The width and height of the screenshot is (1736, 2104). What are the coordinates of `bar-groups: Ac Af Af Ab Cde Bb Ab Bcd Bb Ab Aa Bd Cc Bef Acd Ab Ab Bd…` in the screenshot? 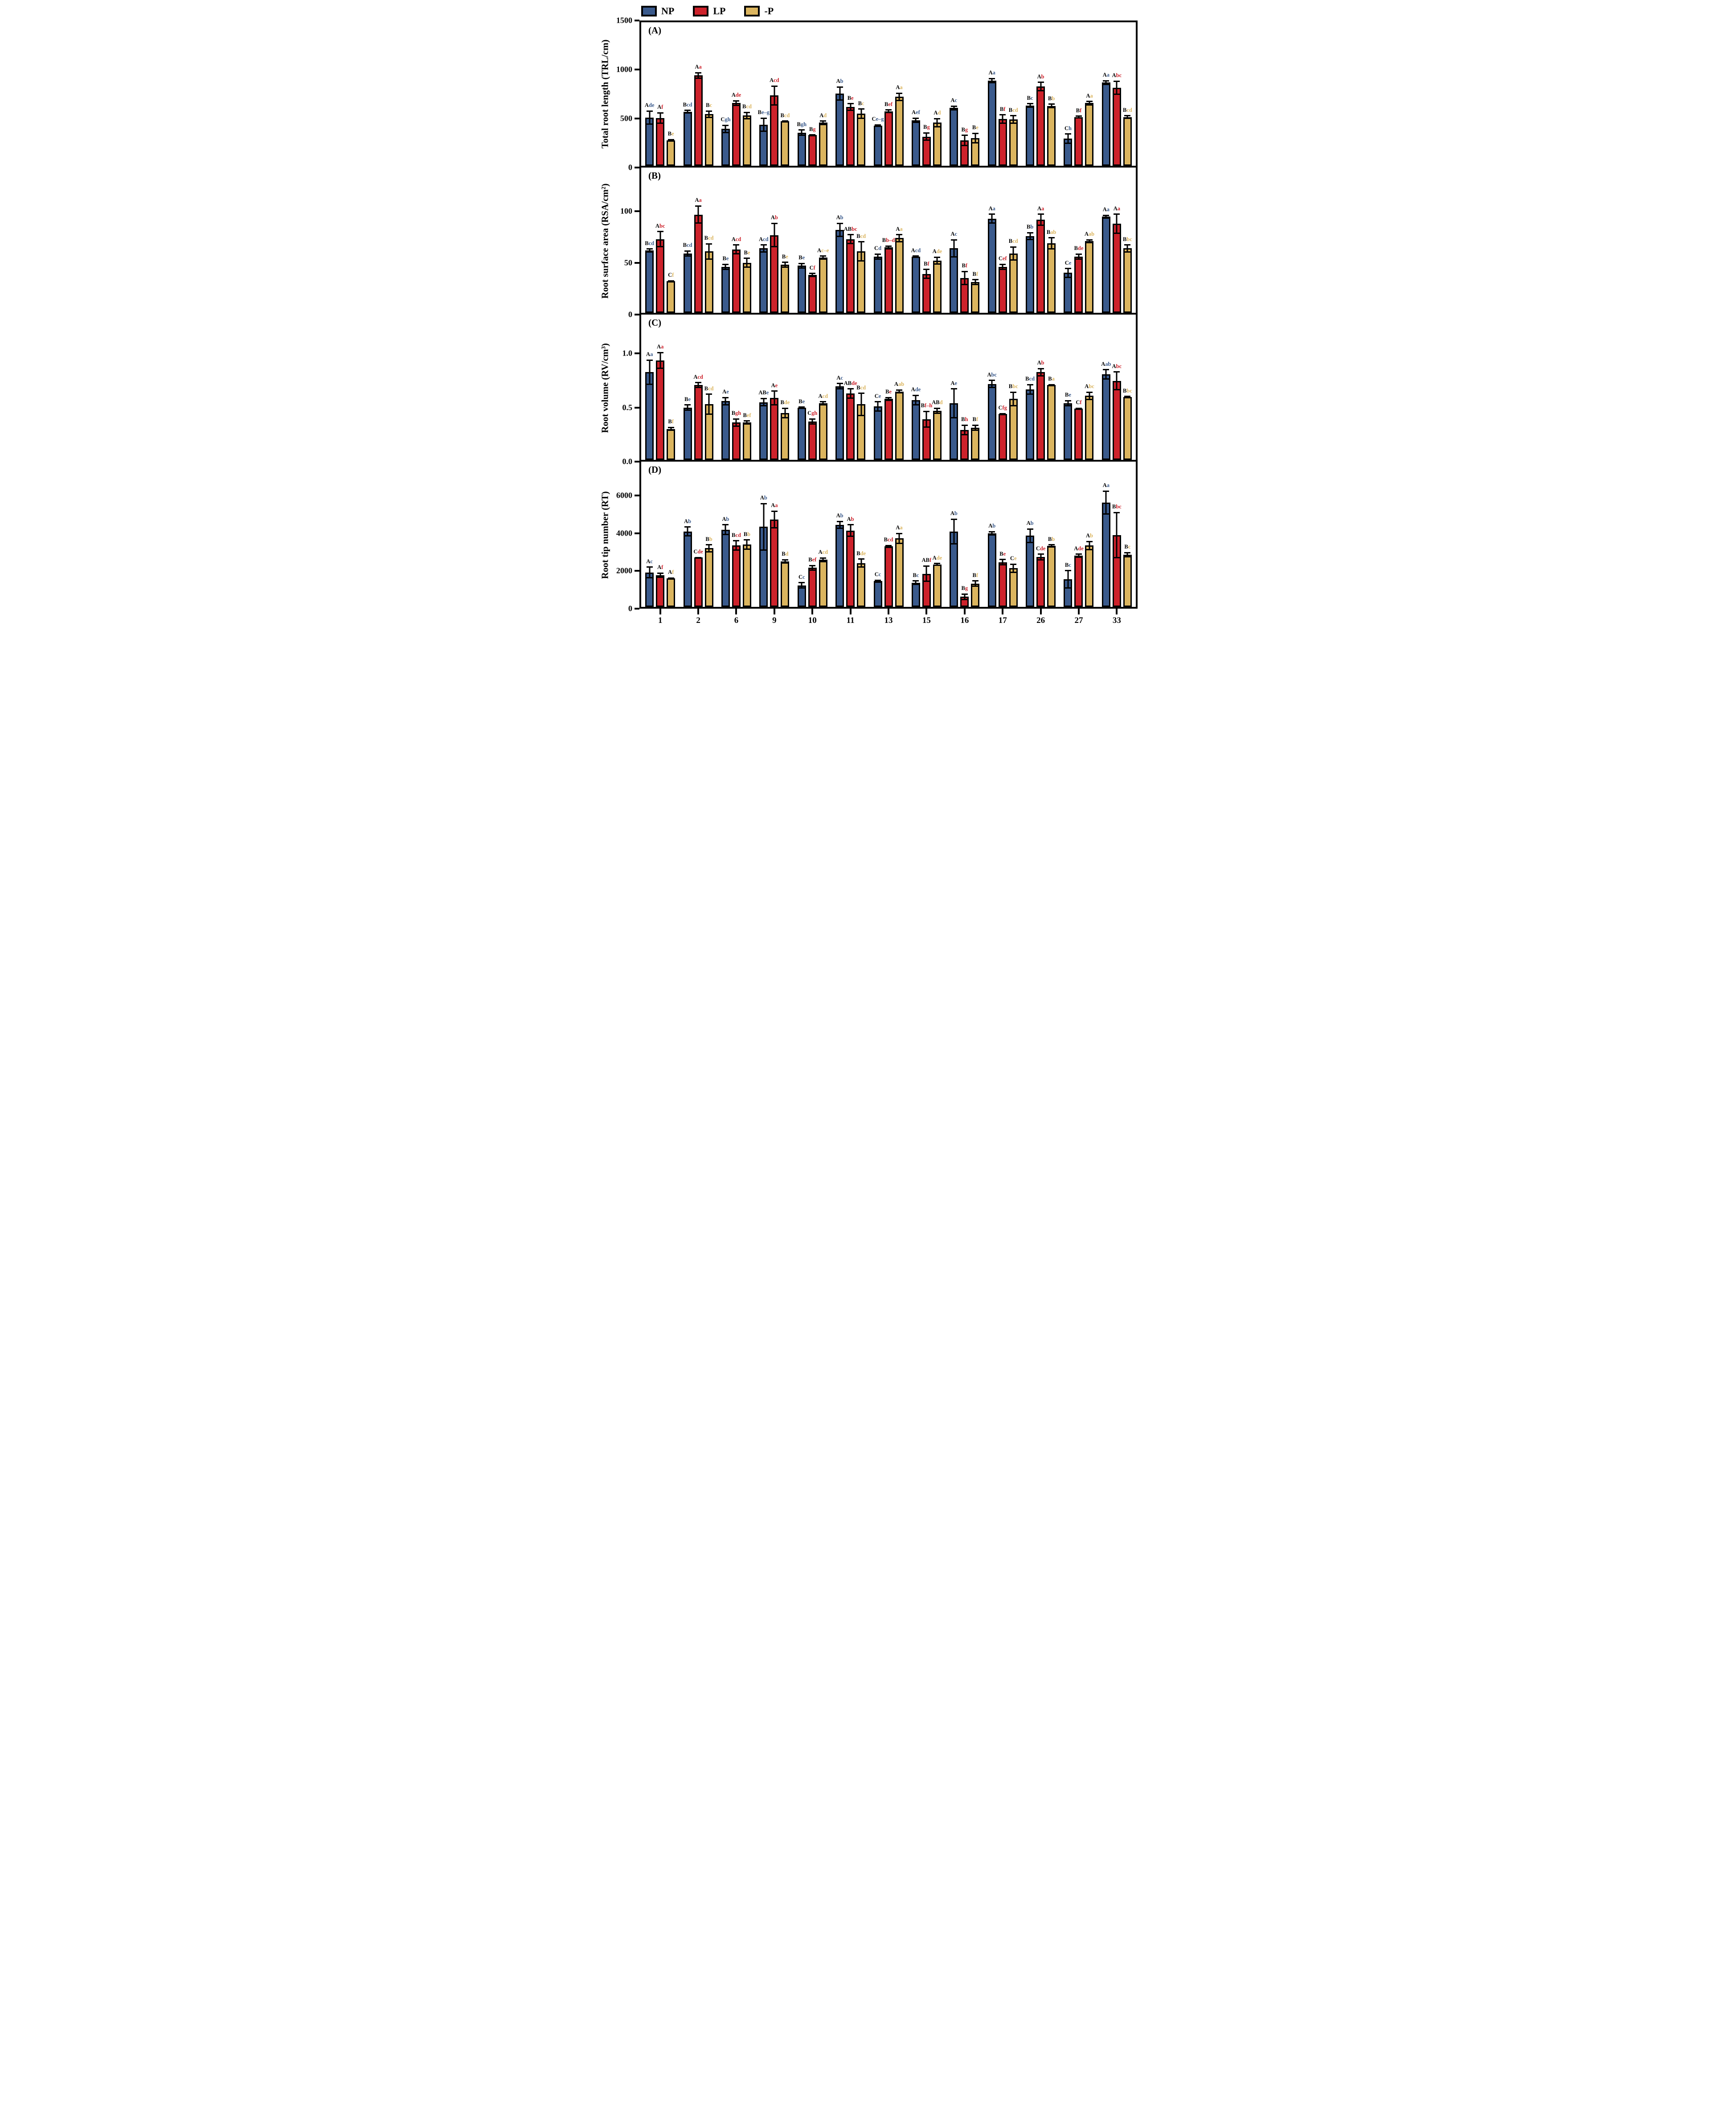 It's located at (889, 534).